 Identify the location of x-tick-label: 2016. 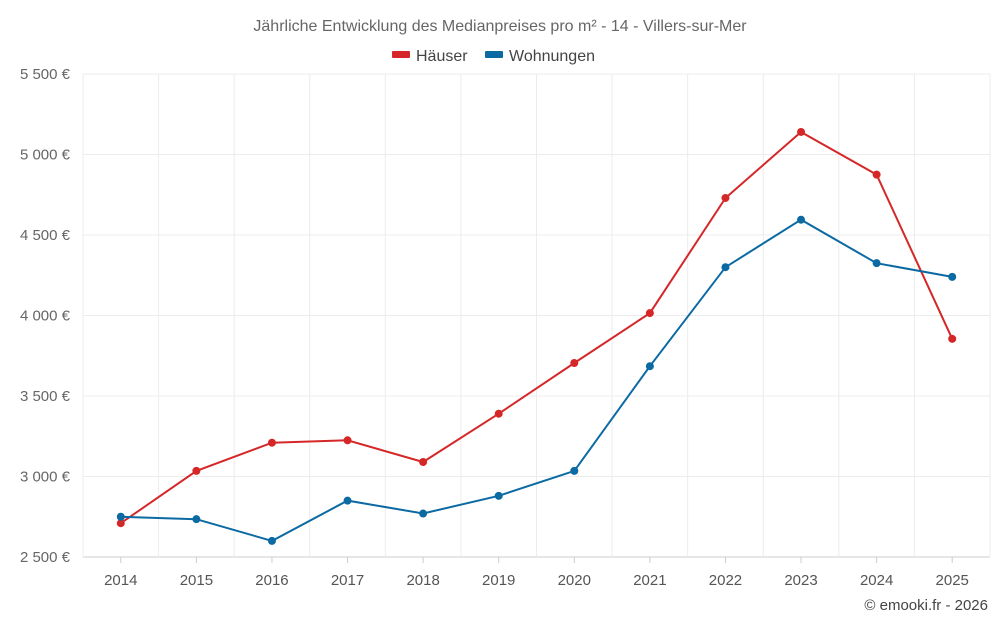
(271, 580).